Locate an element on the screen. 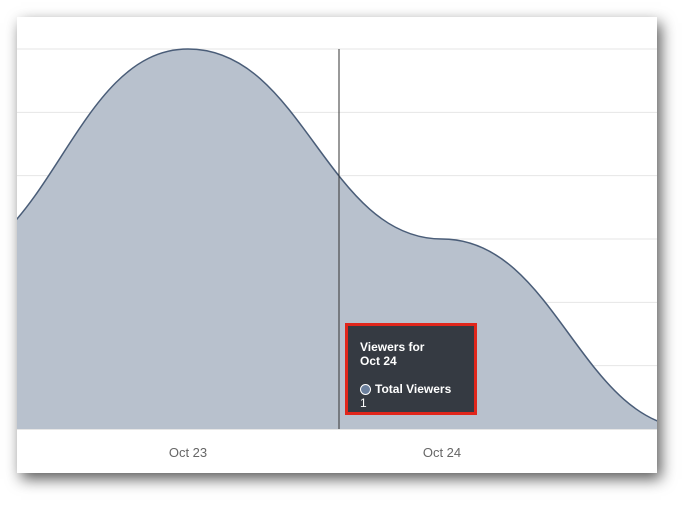 The image size is (694, 510). chart-tooltip: Viewers for Oct 24 Total Viewers 1 is located at coordinates (411, 369).